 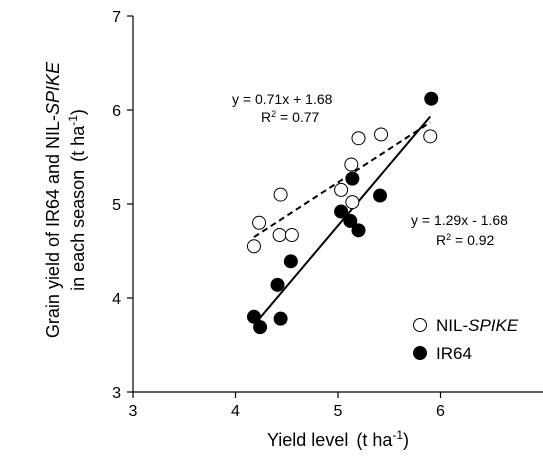 I want to click on trendline-nil-spike, so click(x=342, y=179).